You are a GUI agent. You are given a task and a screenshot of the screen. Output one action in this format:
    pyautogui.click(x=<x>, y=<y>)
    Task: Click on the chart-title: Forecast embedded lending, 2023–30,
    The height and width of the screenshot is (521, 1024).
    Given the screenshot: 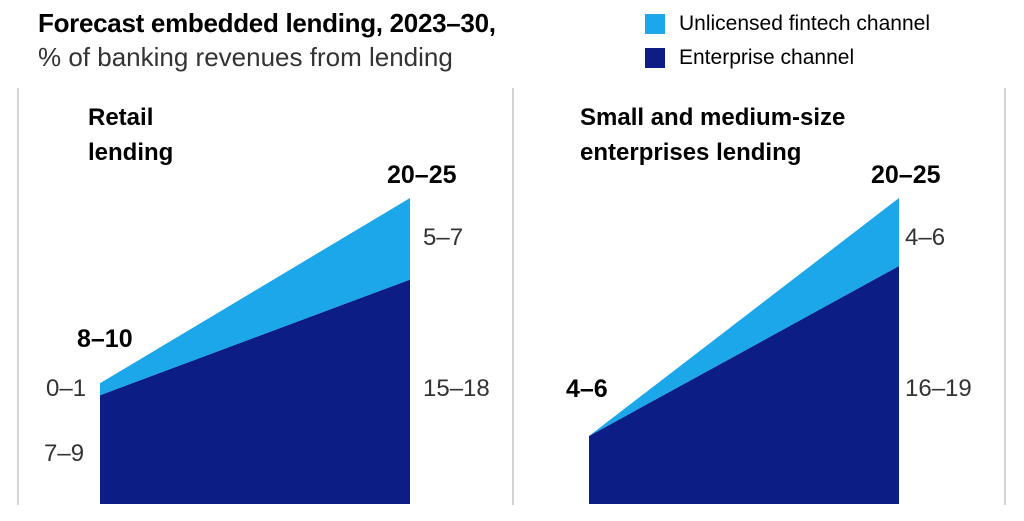 What is the action you would take?
    pyautogui.click(x=267, y=23)
    